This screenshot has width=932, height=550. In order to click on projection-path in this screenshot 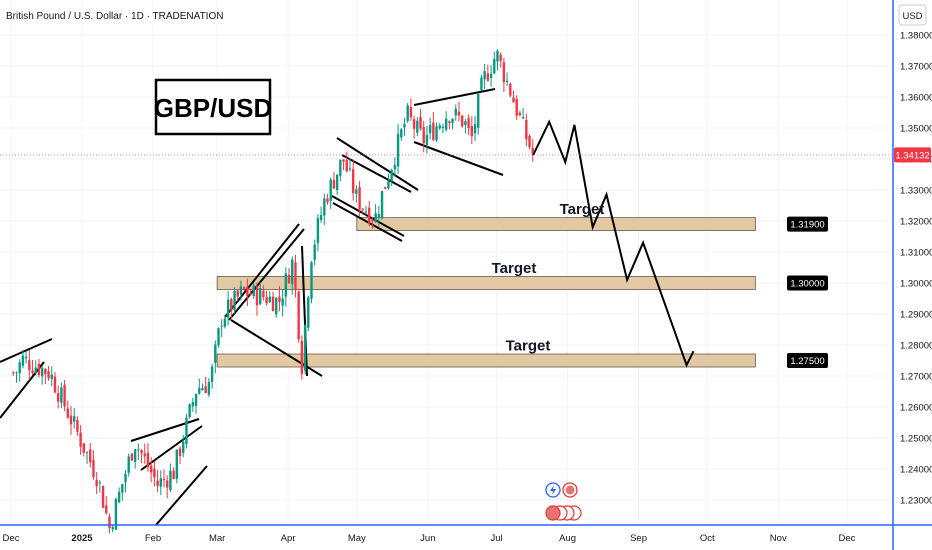, I will do `click(613, 243)`.